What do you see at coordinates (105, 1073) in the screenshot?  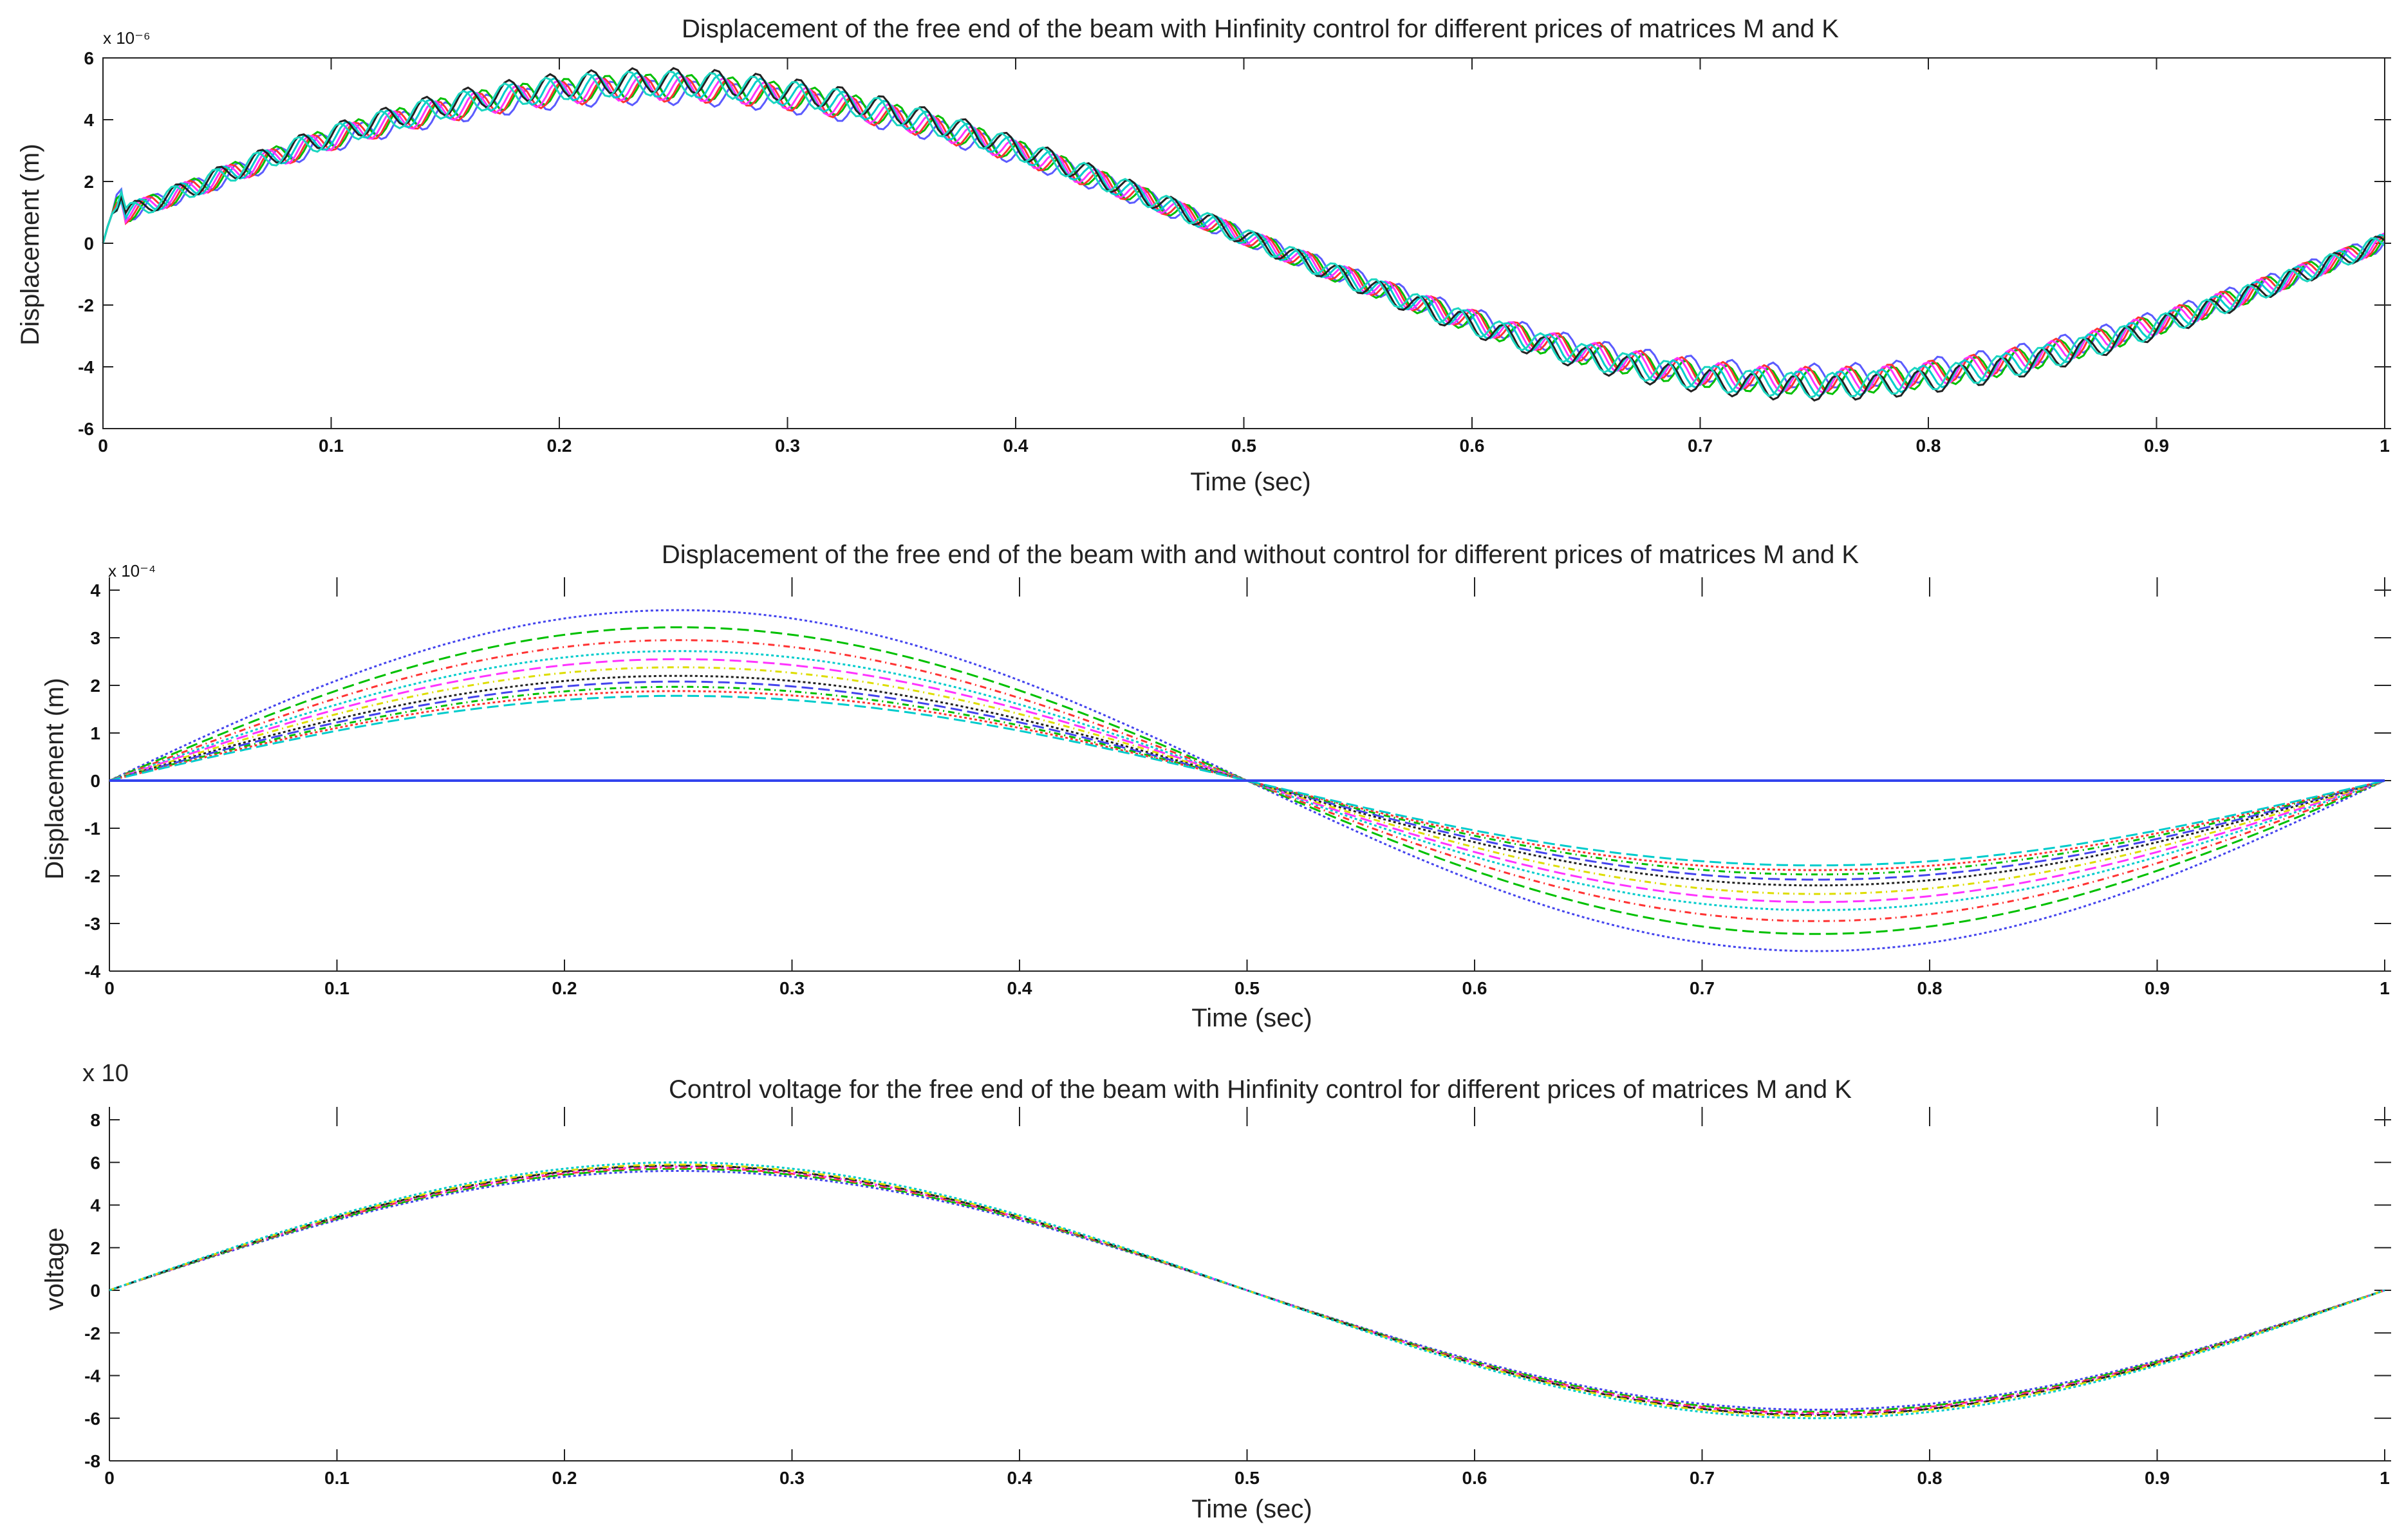 I see `y-exponent-label: x 10` at bounding box center [105, 1073].